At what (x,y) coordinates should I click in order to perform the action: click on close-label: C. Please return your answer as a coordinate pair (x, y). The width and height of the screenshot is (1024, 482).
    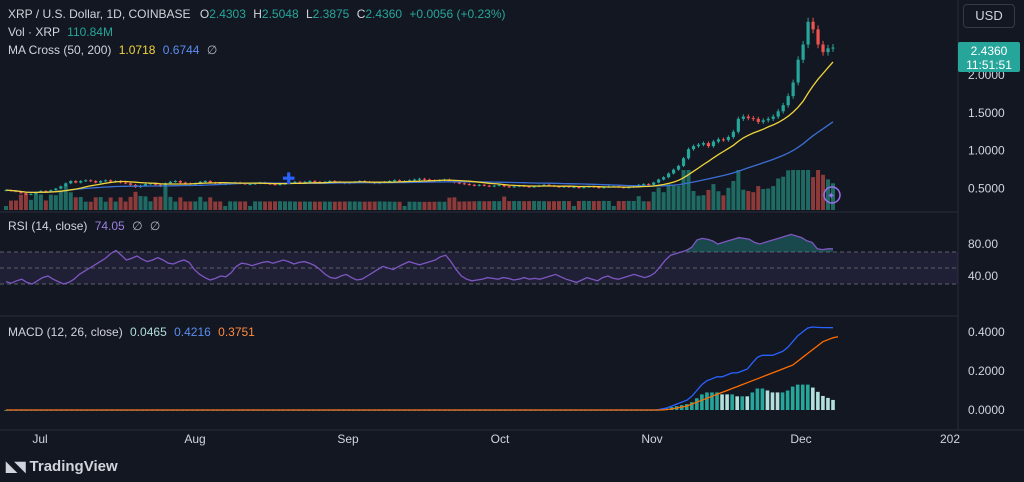
    Looking at the image, I should click on (361, 14).